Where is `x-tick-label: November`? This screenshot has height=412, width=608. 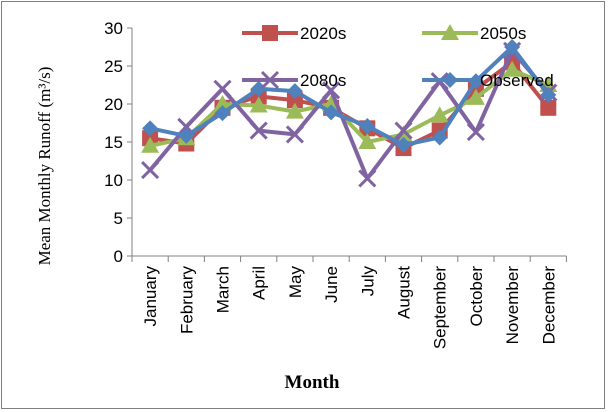
x-tick-label: November is located at coordinates (512, 305).